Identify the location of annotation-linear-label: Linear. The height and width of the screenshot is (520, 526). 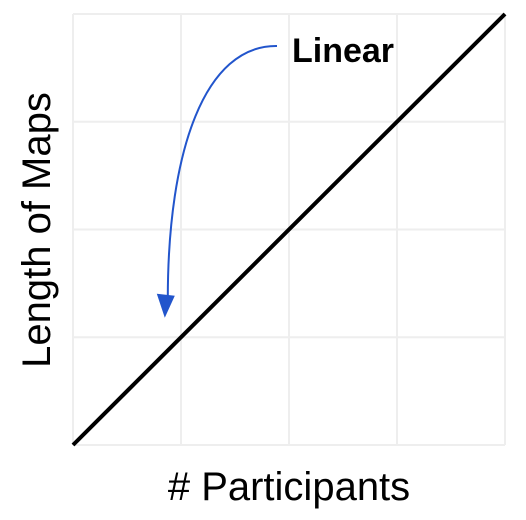
(343, 51).